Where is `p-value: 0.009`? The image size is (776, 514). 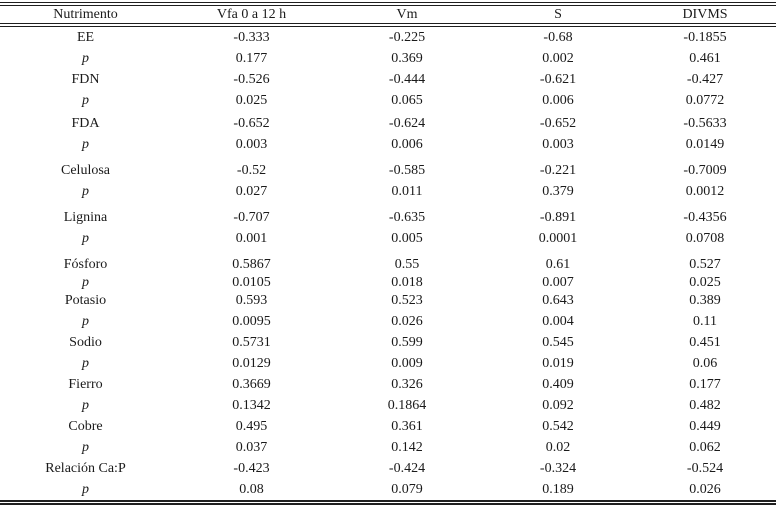 p-value: 0.009 is located at coordinates (407, 364).